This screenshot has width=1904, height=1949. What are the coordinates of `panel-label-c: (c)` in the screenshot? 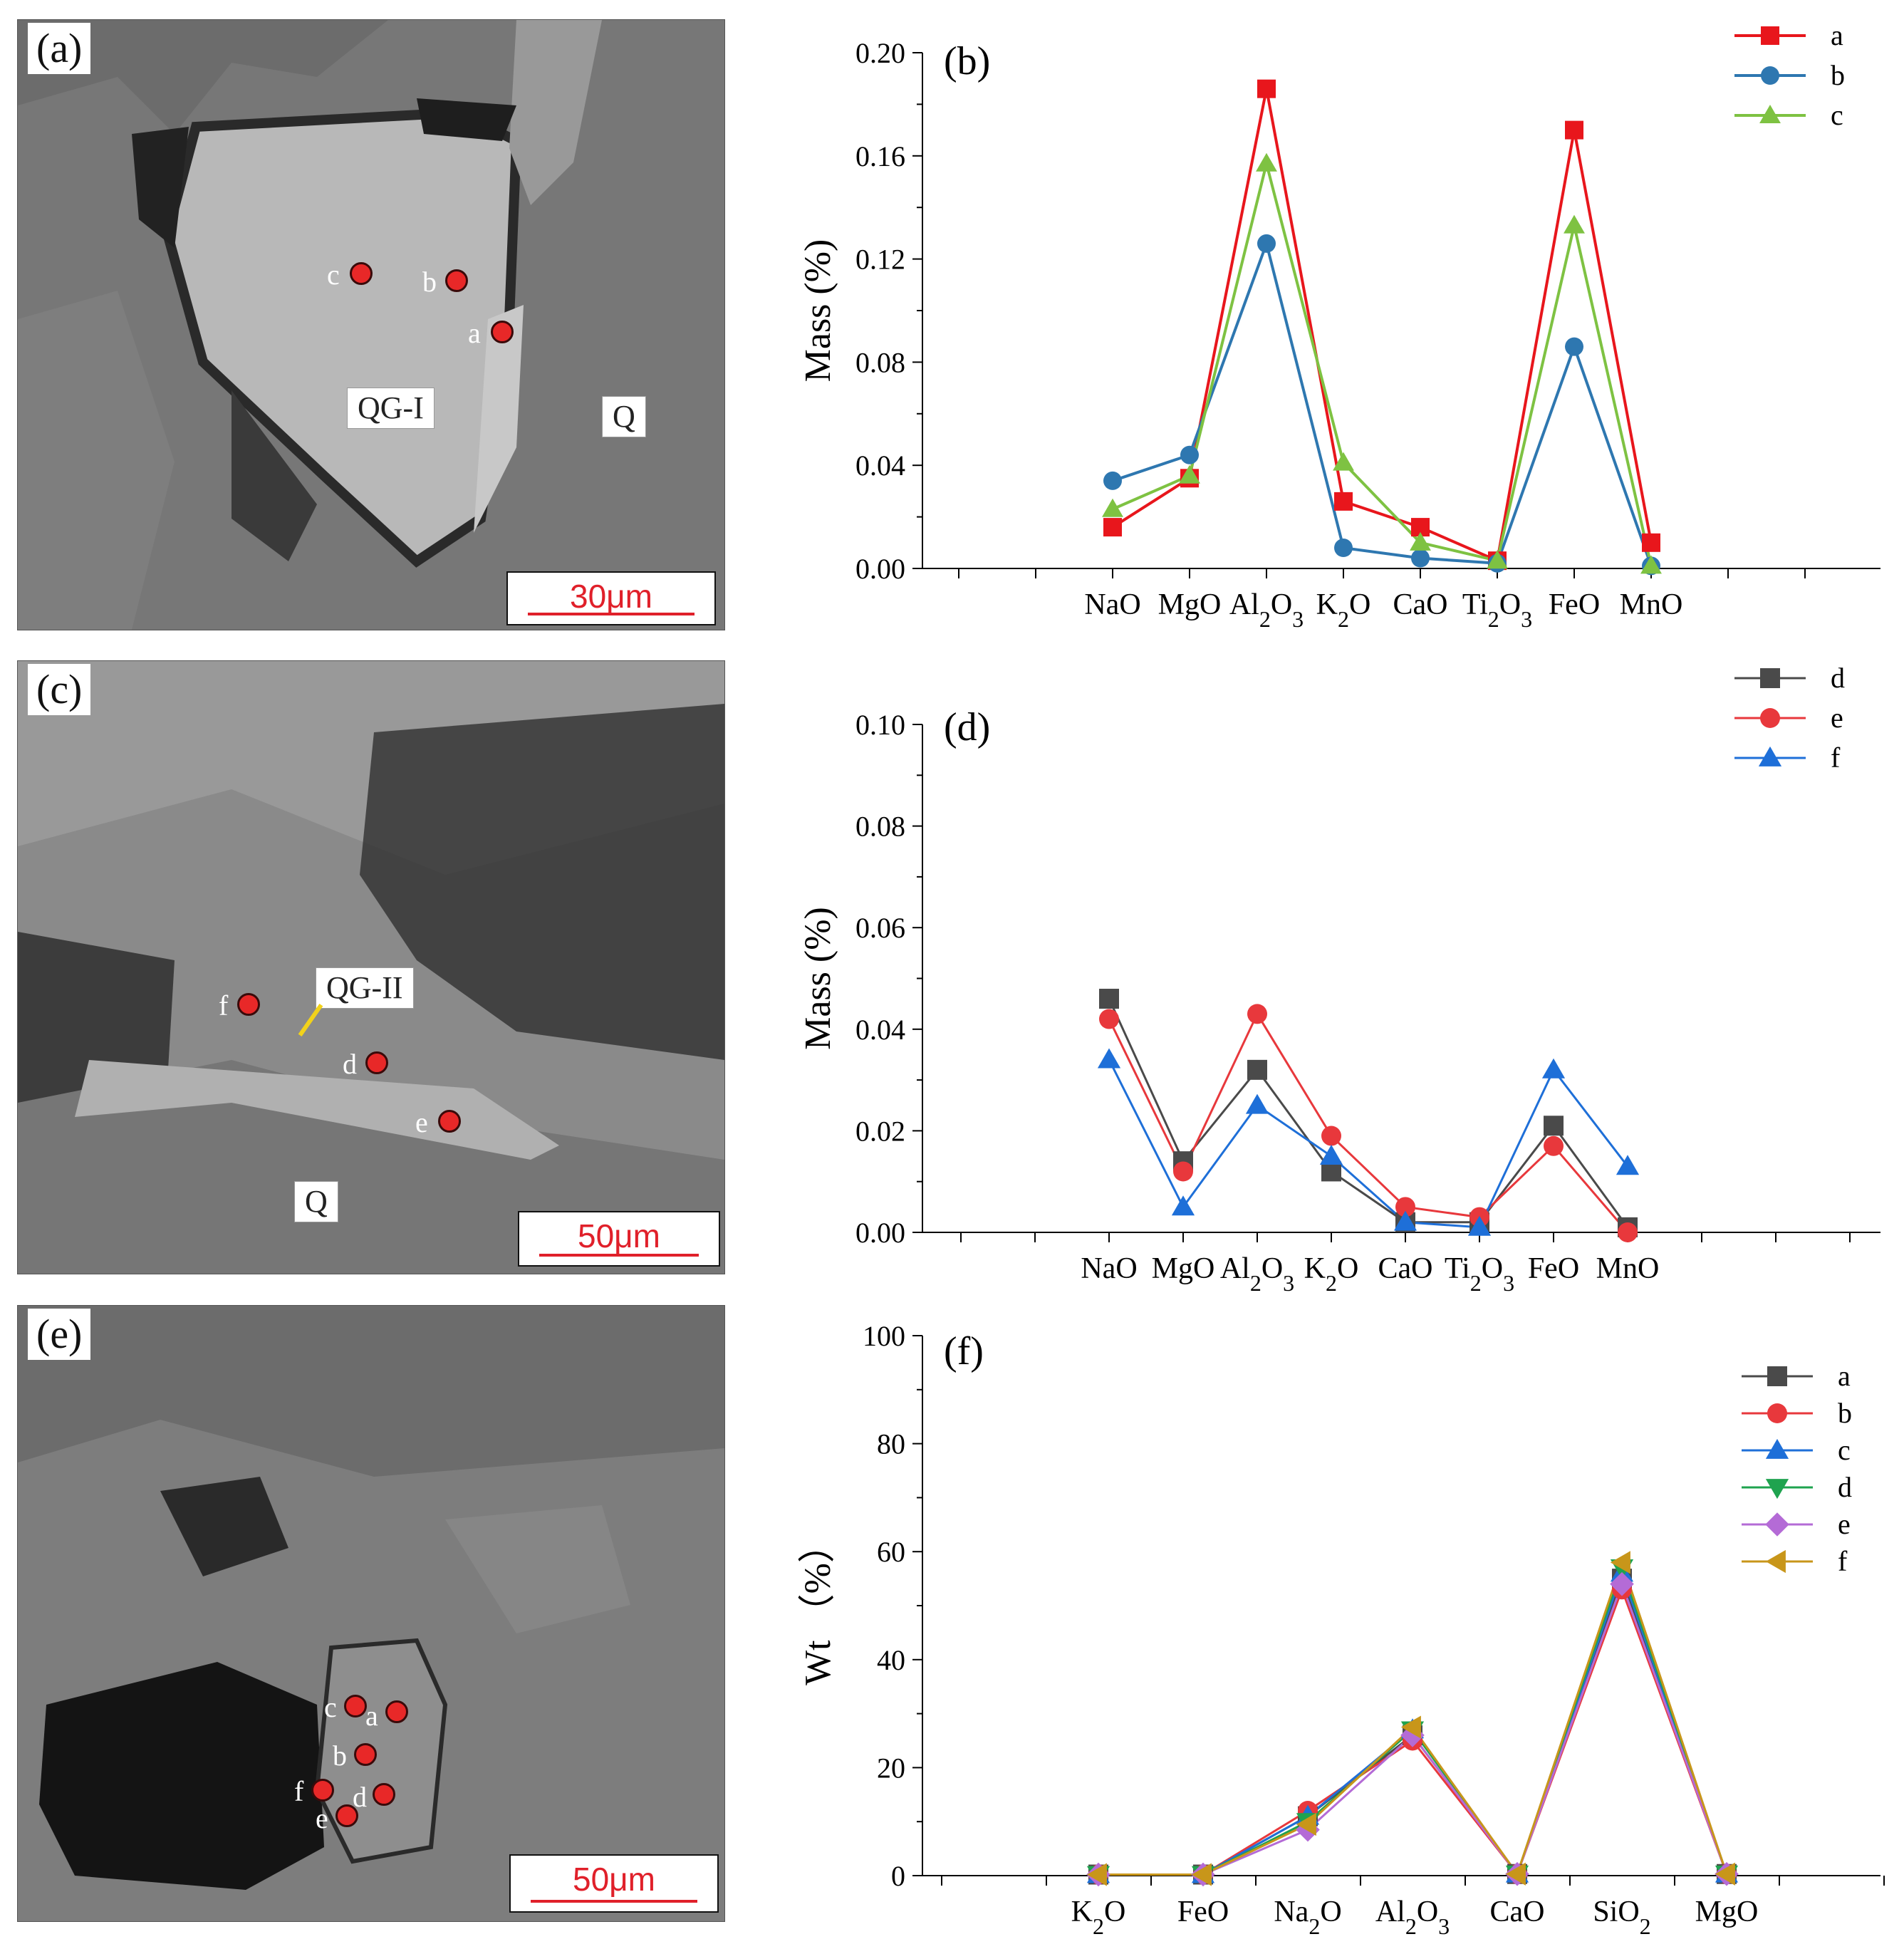 It's located at (59, 690).